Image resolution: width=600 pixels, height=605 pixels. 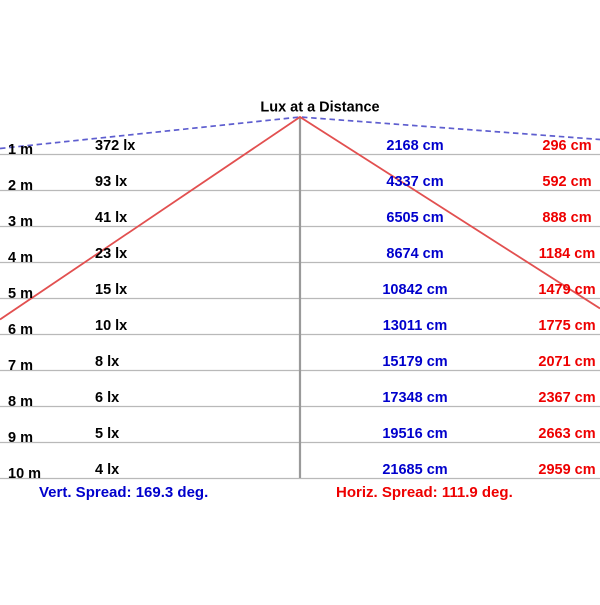 I want to click on svg-text: 592 cm, so click(x=566, y=182).